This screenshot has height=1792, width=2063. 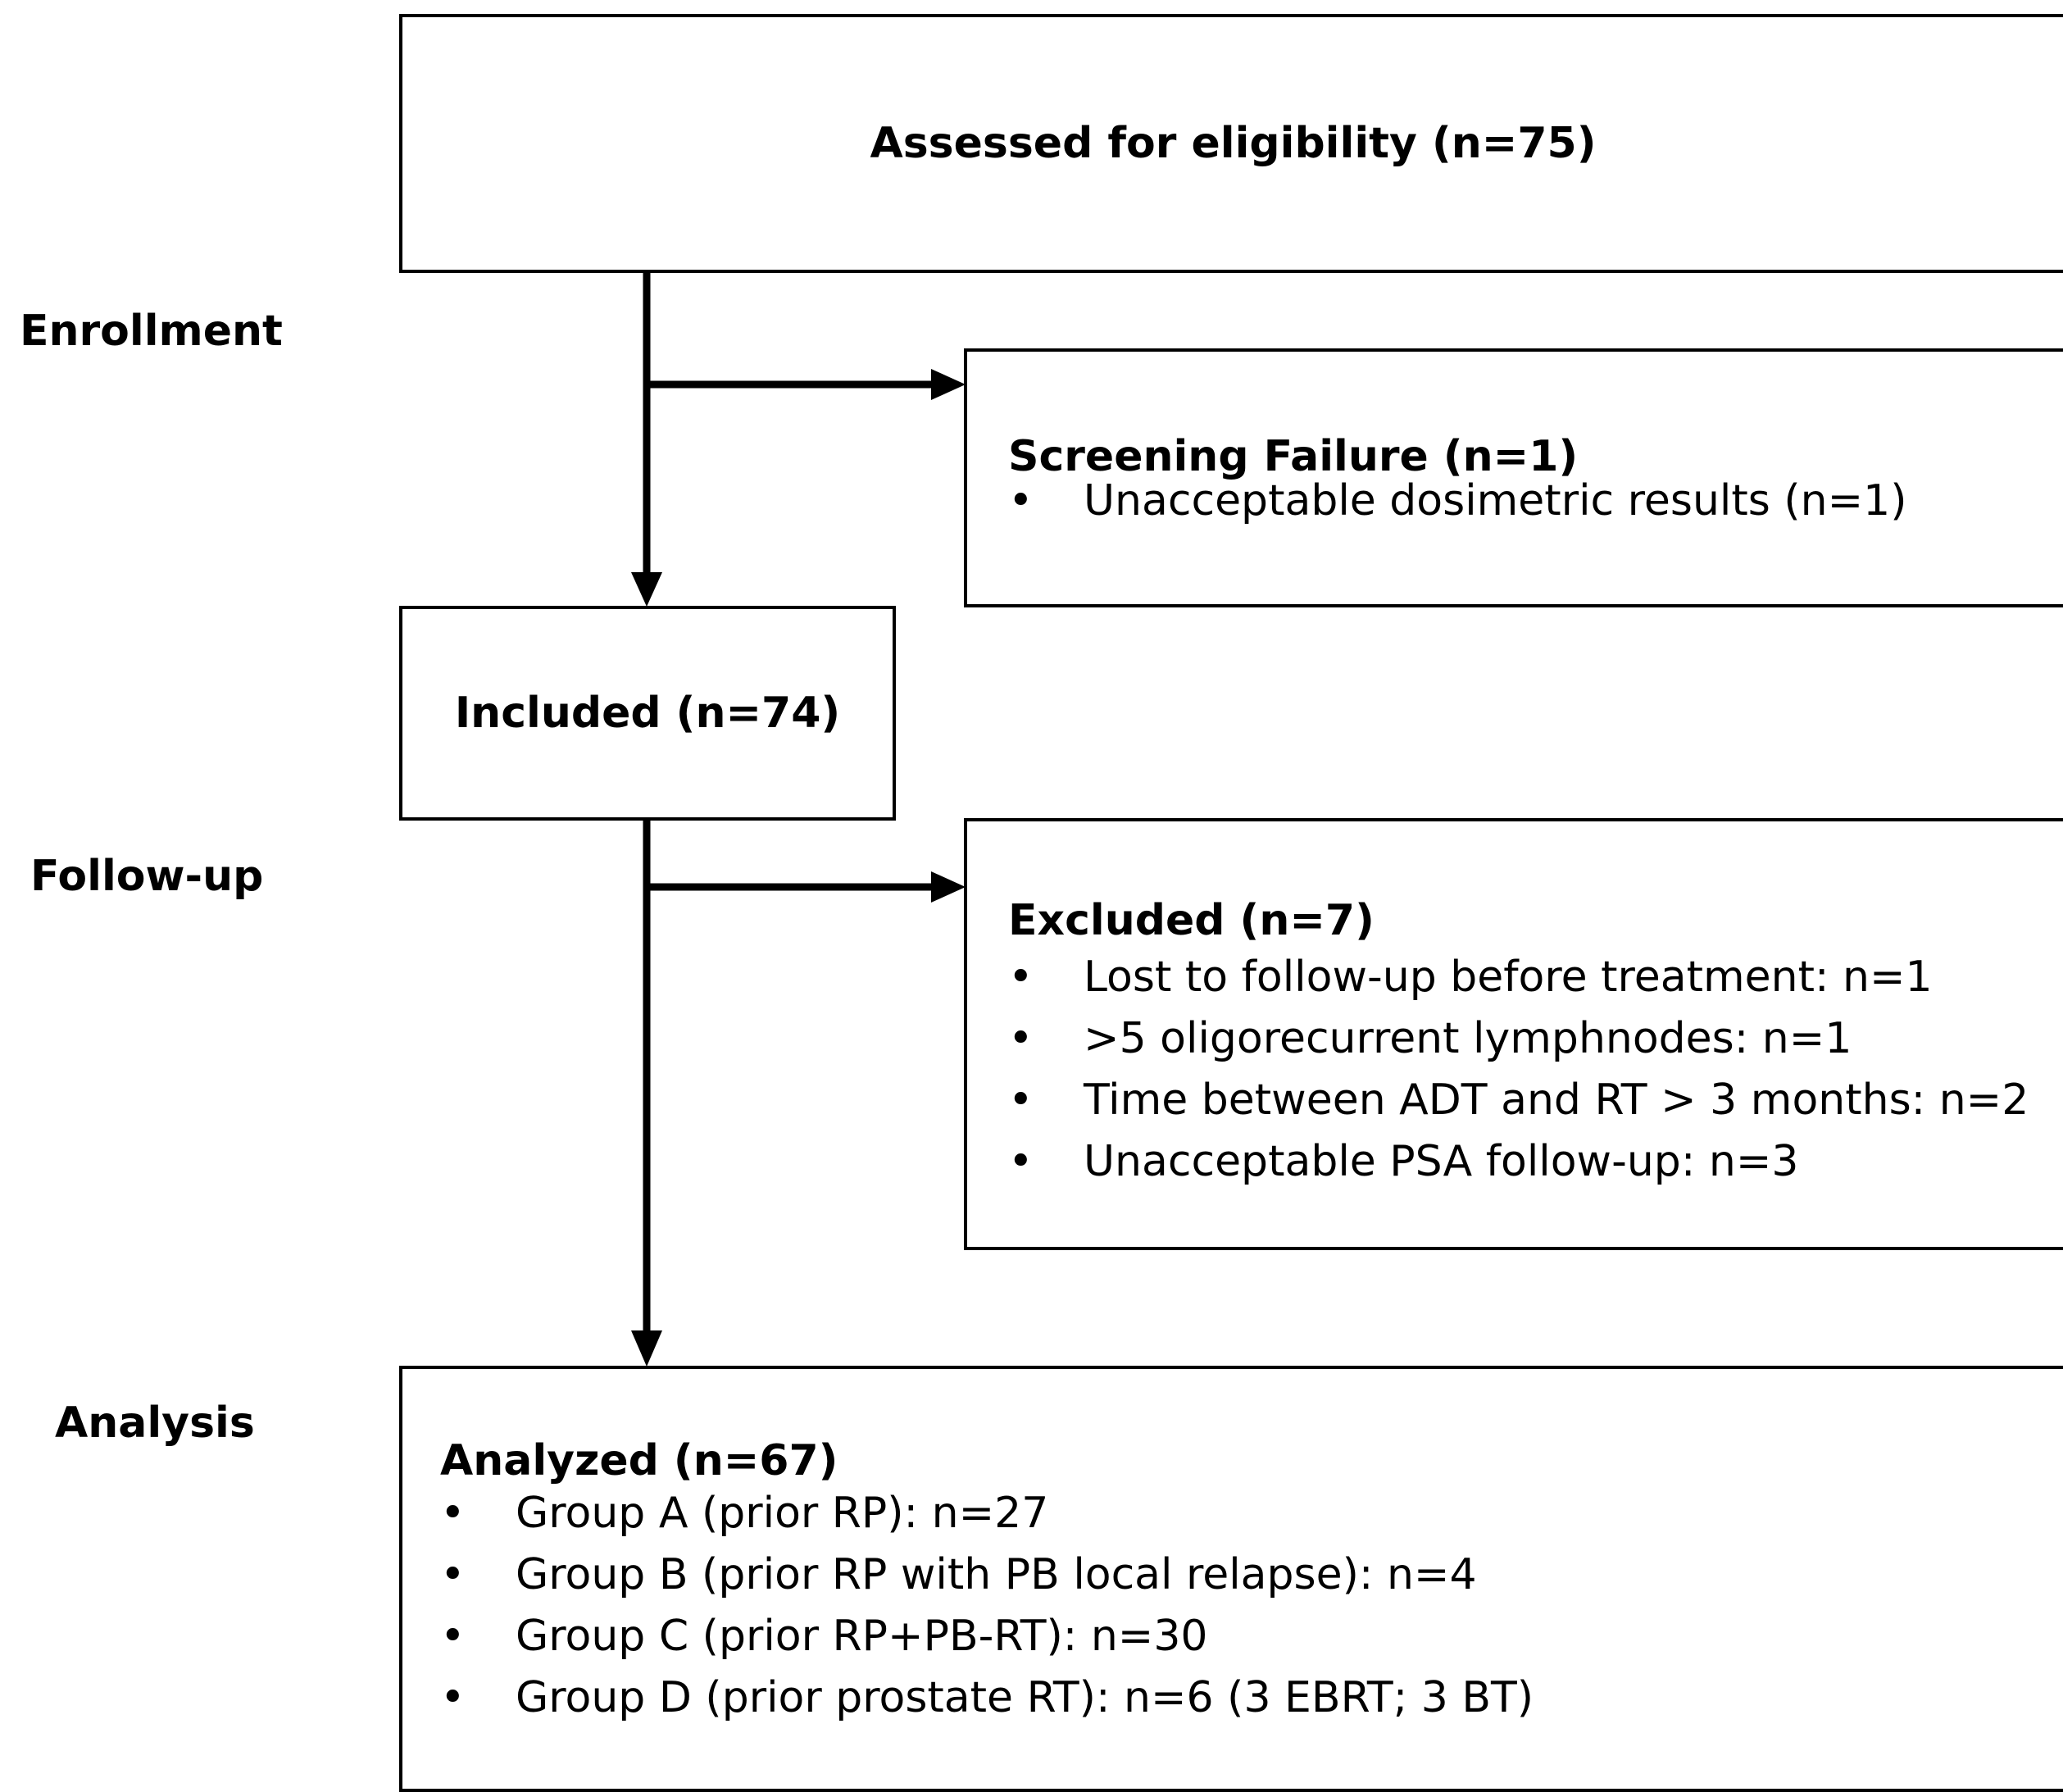 I want to click on list-item: • Unacceptable dosimetric results (n=1), so click(x=1457, y=501).